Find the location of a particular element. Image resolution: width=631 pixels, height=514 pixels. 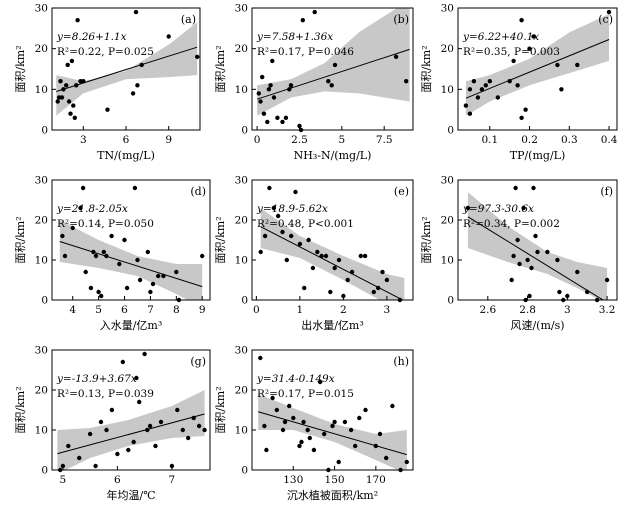

x-tick-label: 9 is located at coordinates (202, 310).